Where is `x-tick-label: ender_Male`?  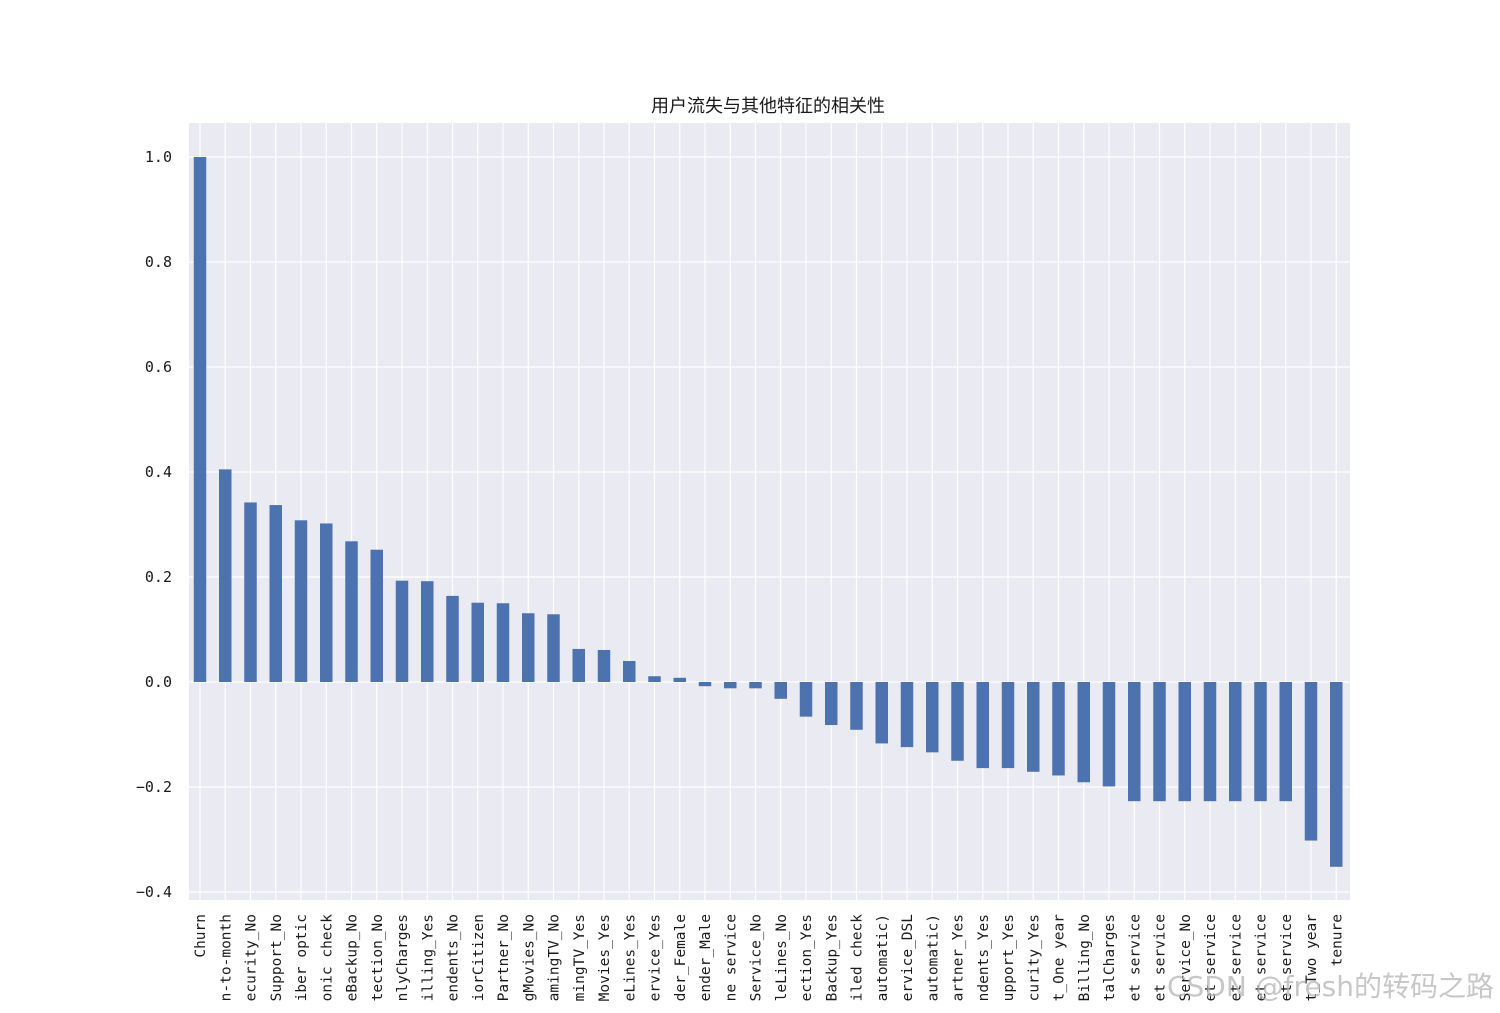 x-tick-label: ender_Male is located at coordinates (706, 957).